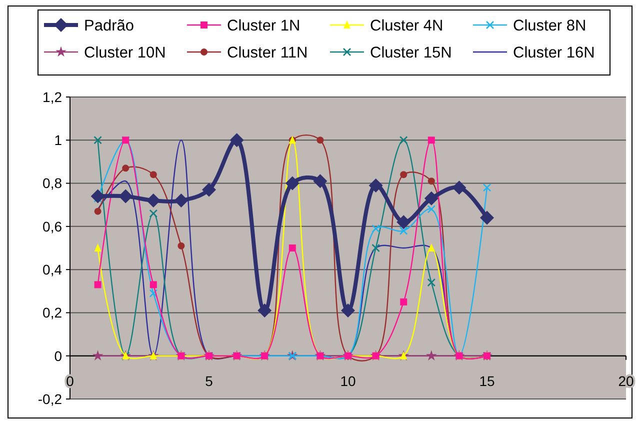  What do you see at coordinates (549, 25) in the screenshot?
I see `legend-label: Cluster 8N` at bounding box center [549, 25].